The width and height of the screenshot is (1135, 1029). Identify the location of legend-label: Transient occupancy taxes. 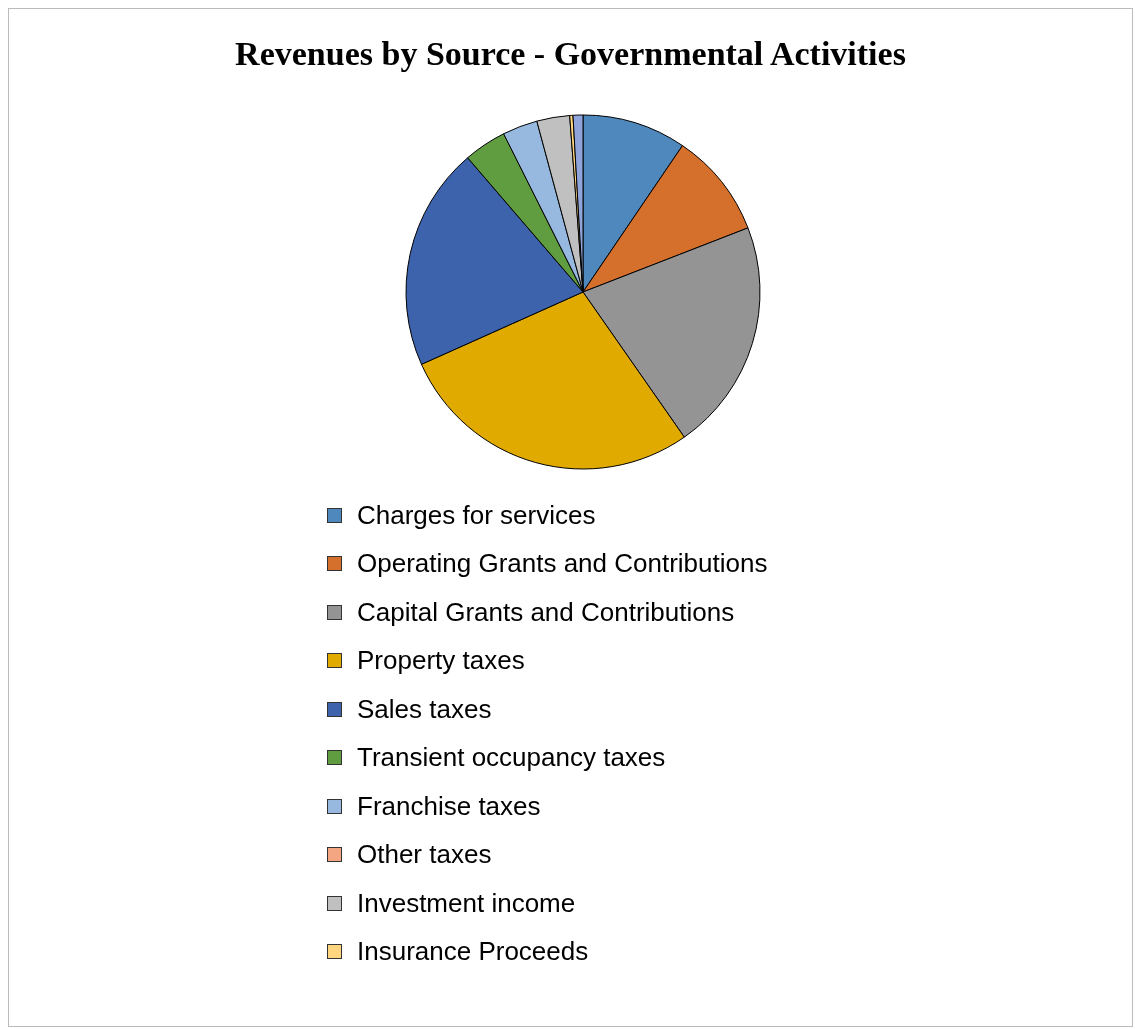
(511, 758).